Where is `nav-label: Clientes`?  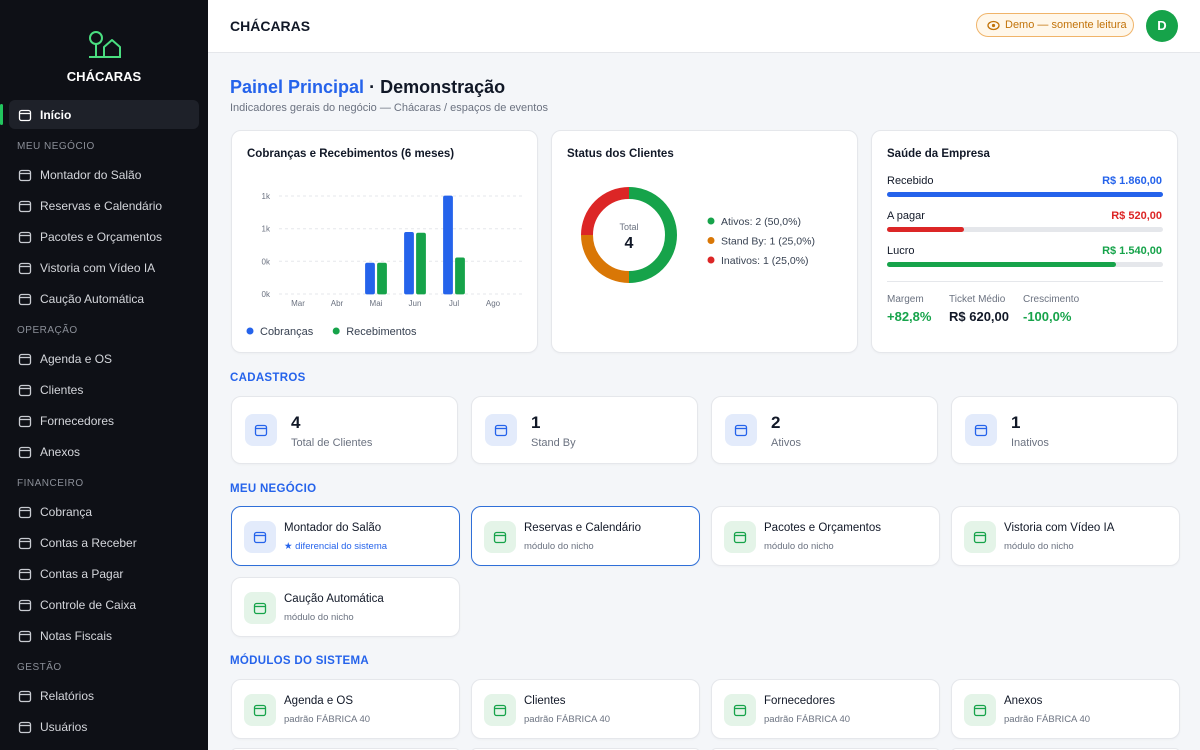 nav-label: Clientes is located at coordinates (62, 390).